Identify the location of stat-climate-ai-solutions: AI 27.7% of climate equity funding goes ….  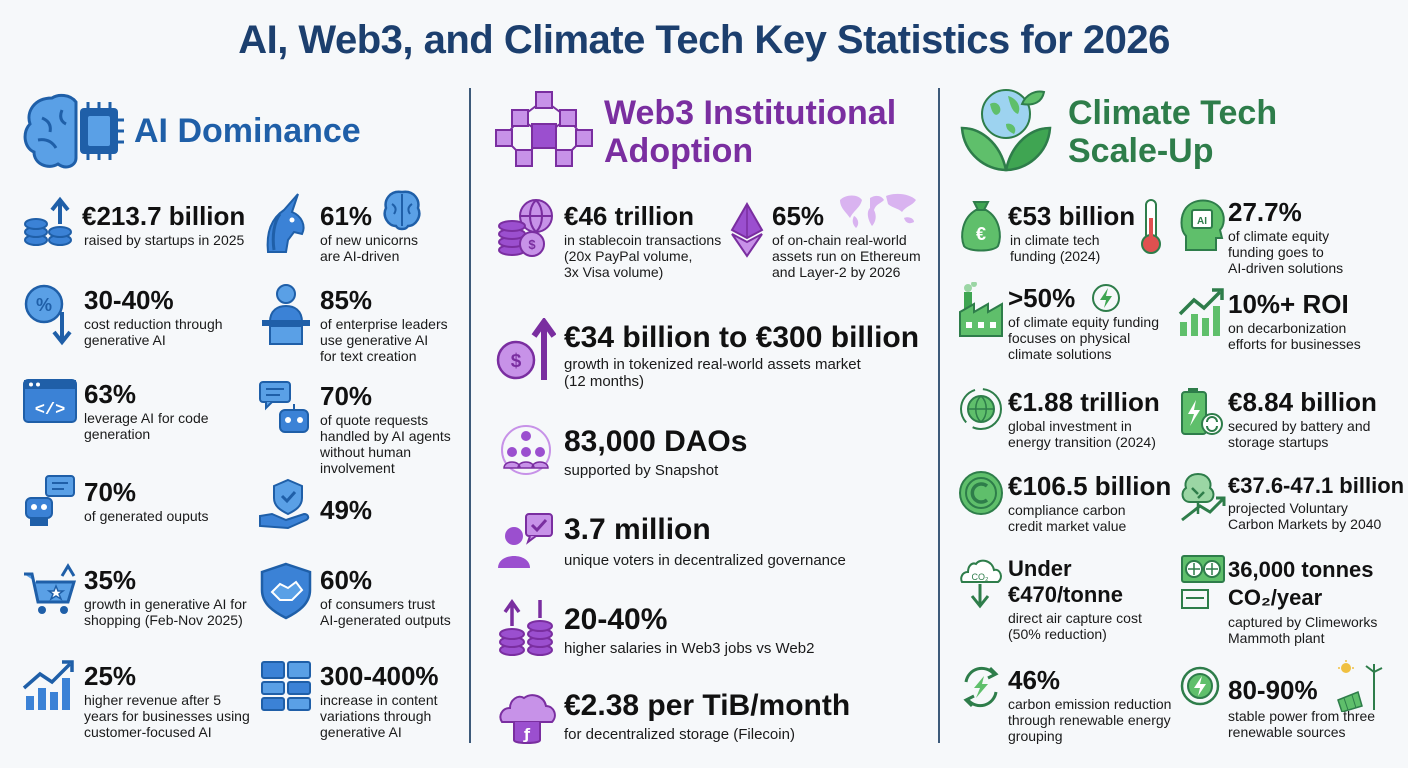
(1289, 236).